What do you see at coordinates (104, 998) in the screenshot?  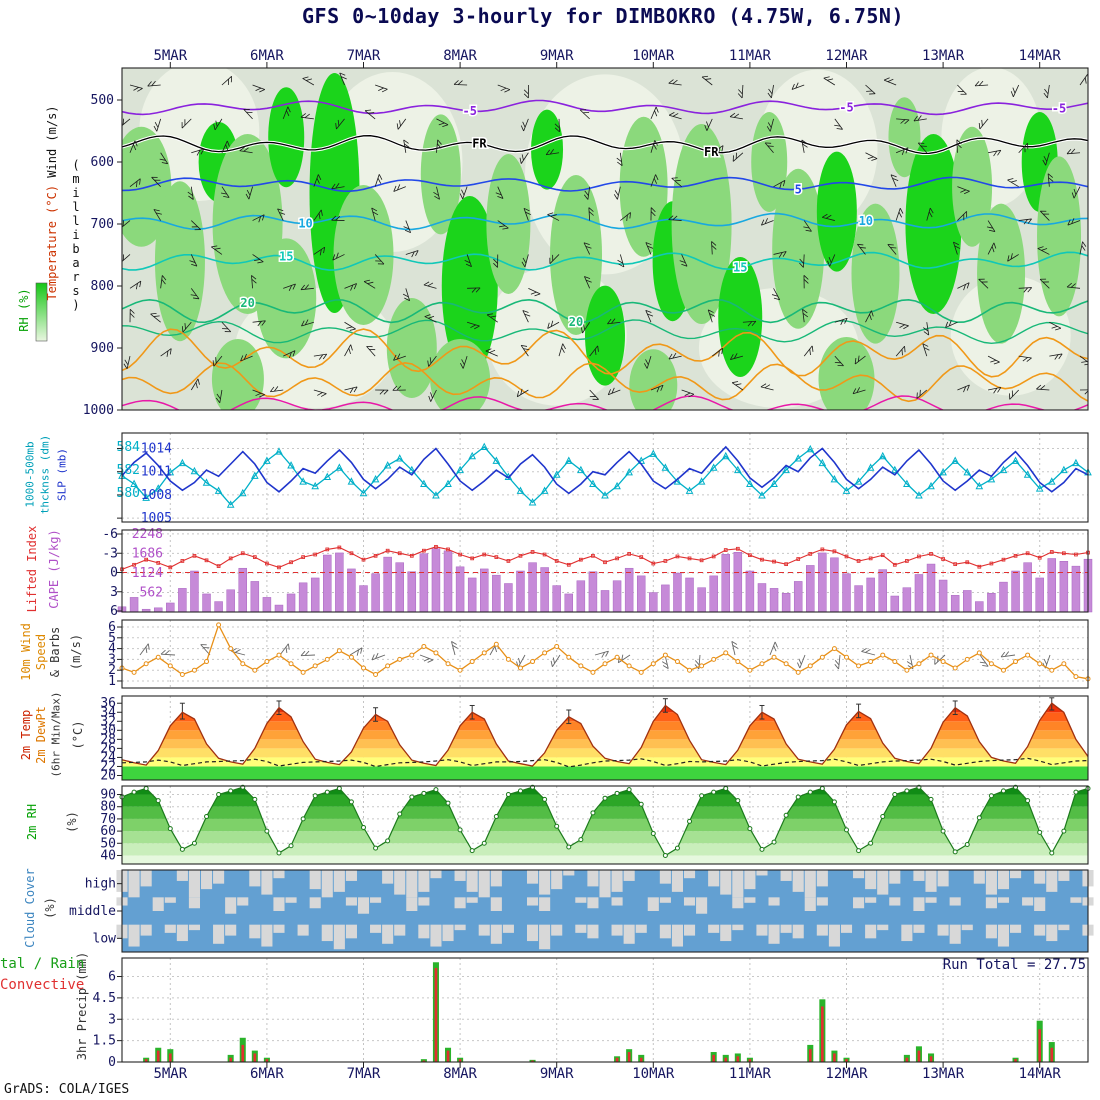 I see `precip-tick: 4.5` at bounding box center [104, 998].